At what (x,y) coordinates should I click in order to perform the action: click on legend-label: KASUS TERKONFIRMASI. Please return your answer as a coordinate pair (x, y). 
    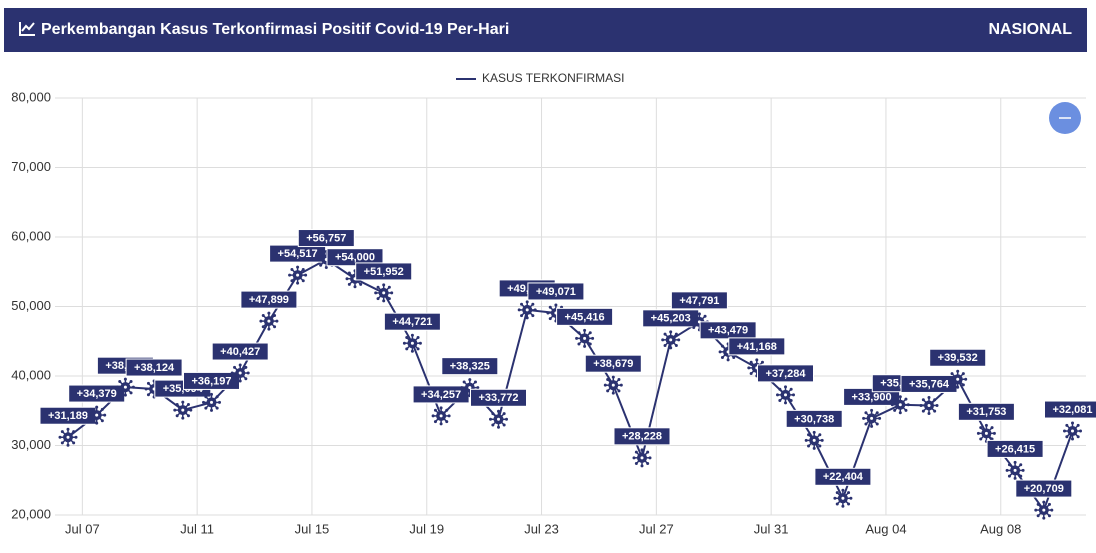
    Looking at the image, I should click on (553, 78).